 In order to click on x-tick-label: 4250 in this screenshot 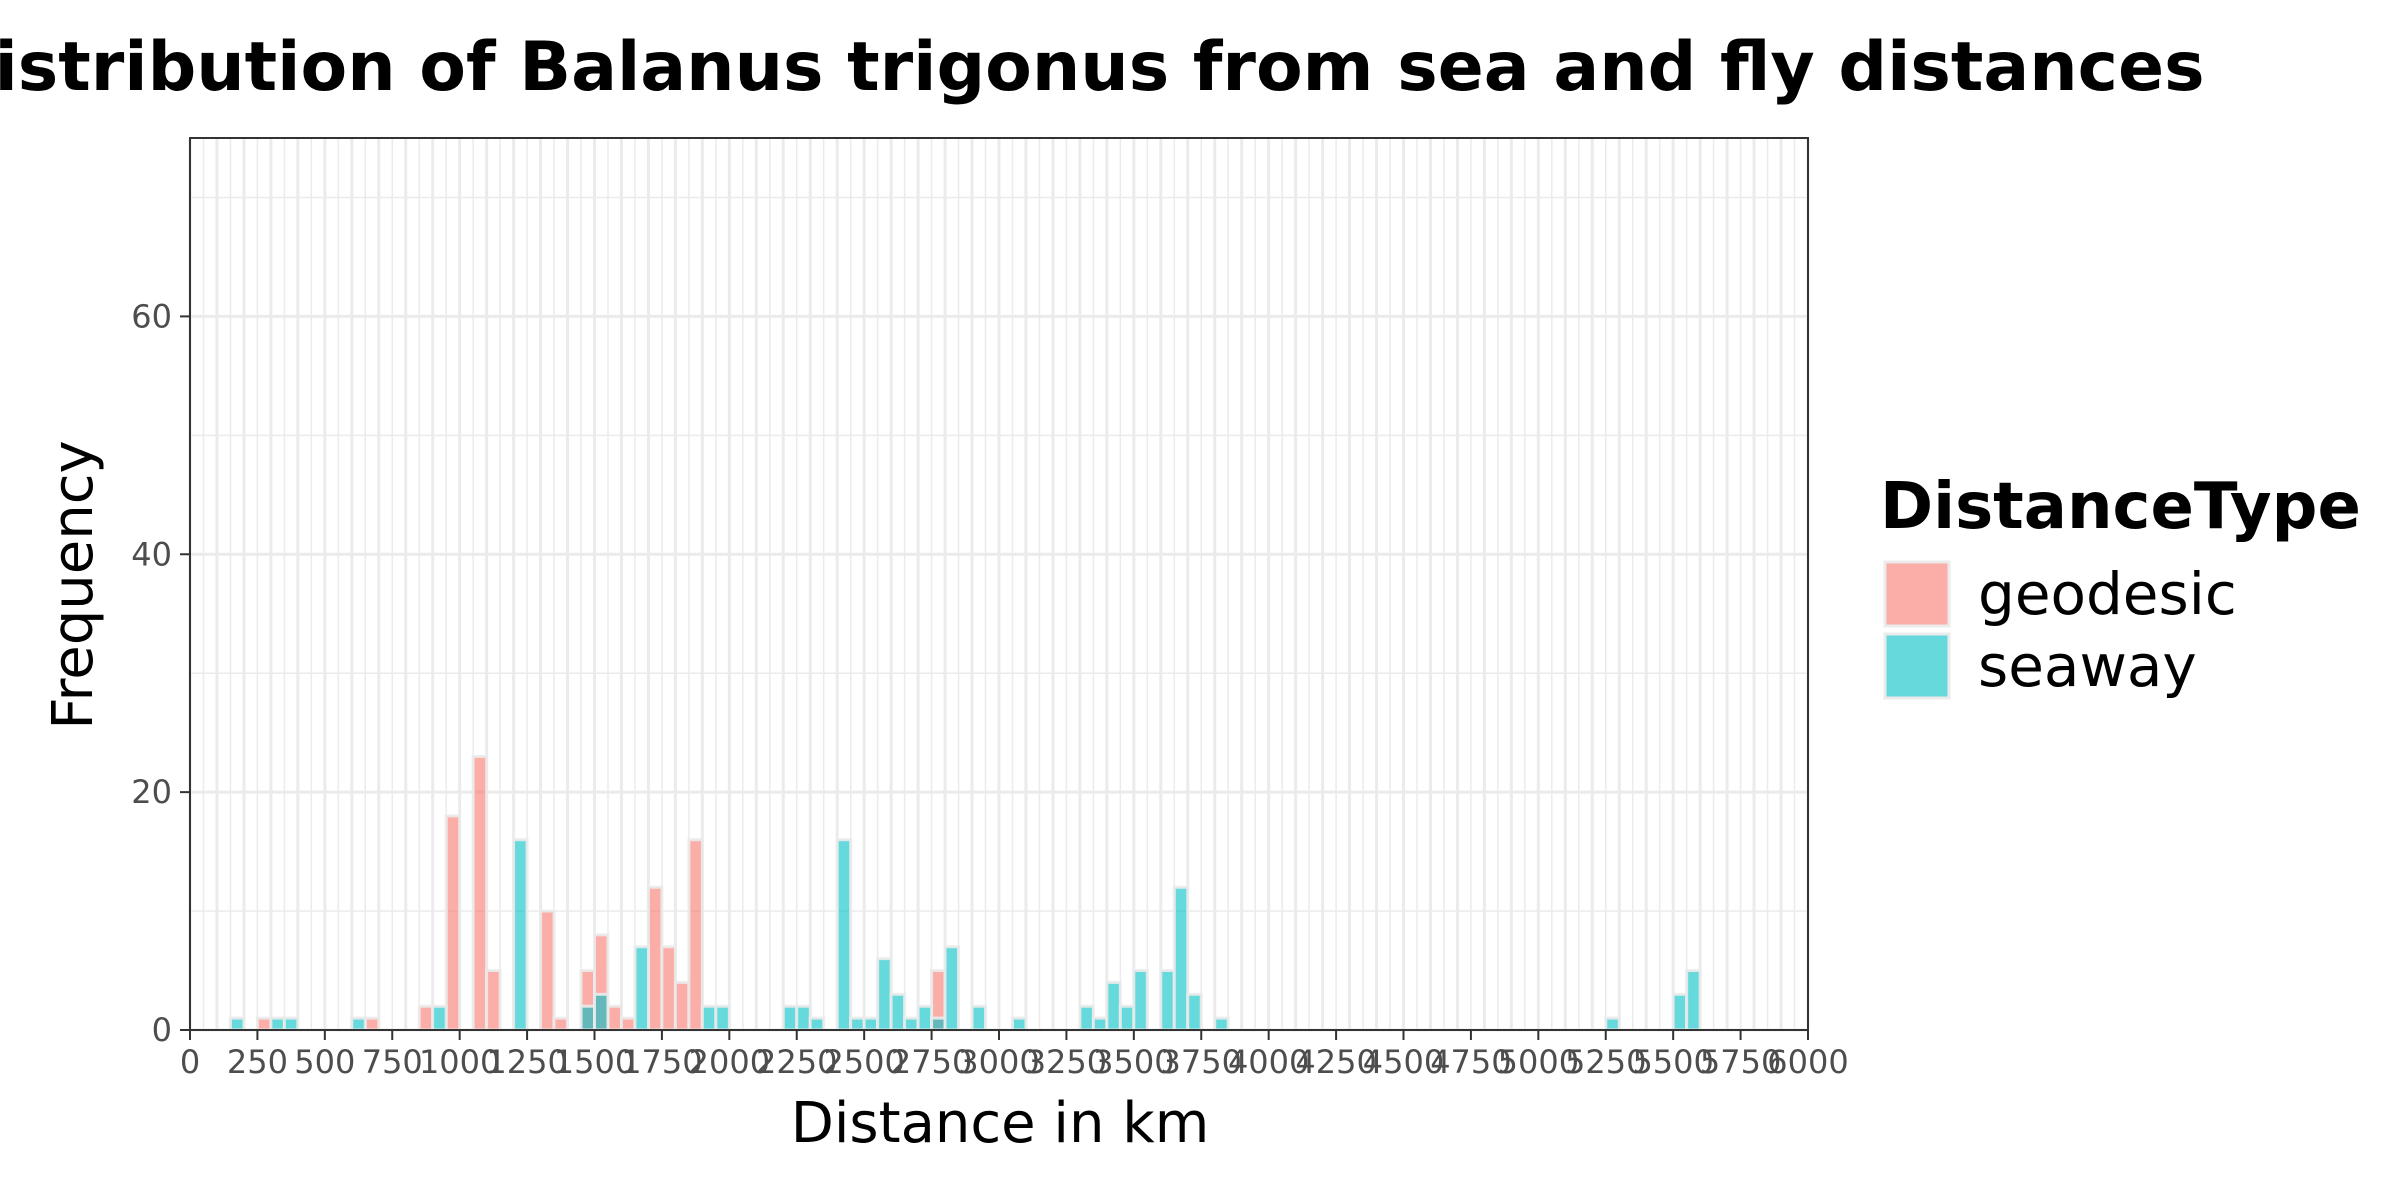, I will do `click(1335, 1062)`.